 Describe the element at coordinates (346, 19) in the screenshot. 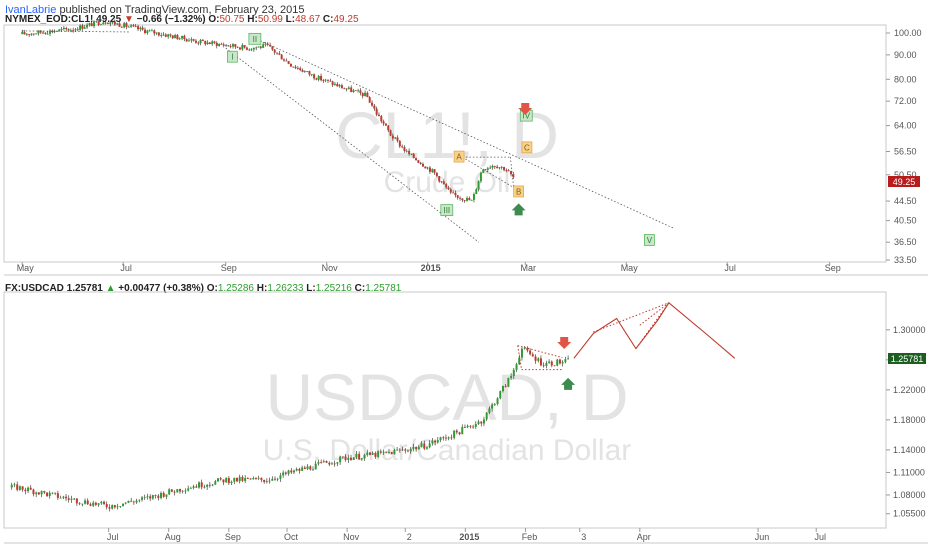

I see `top-c: 49.25` at that location.